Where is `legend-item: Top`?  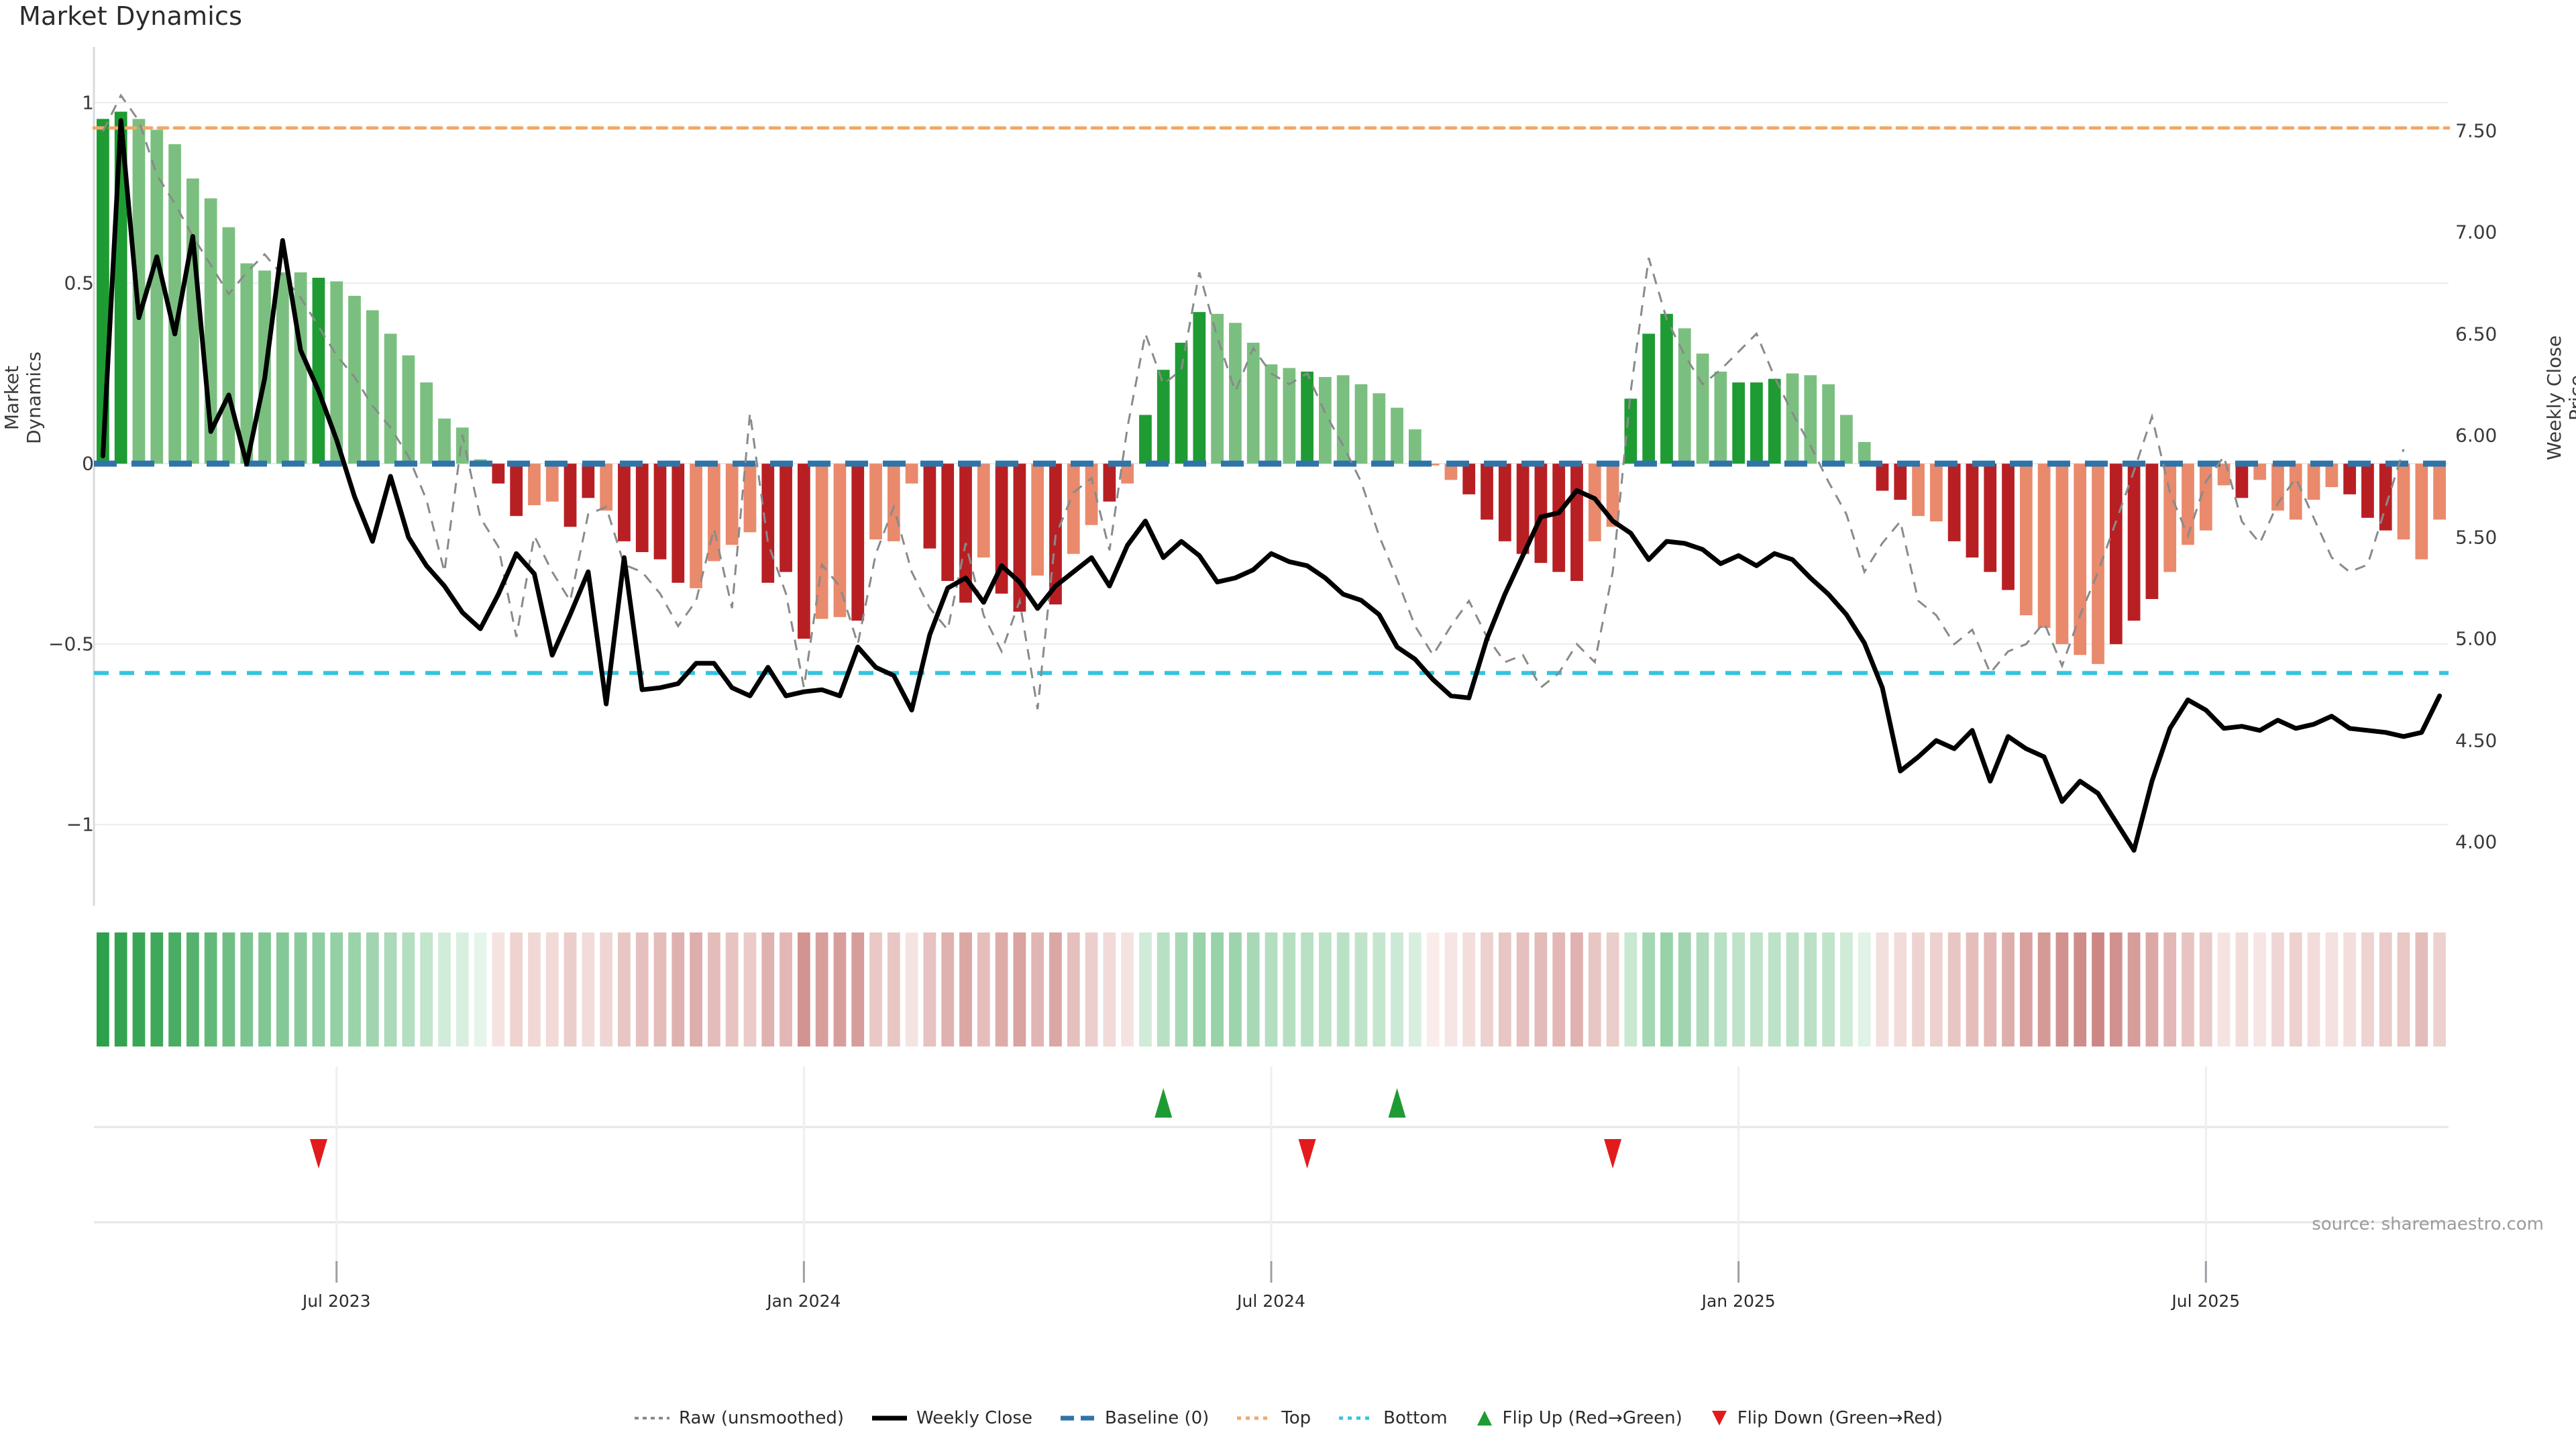 legend-item: Top is located at coordinates (1273, 1418).